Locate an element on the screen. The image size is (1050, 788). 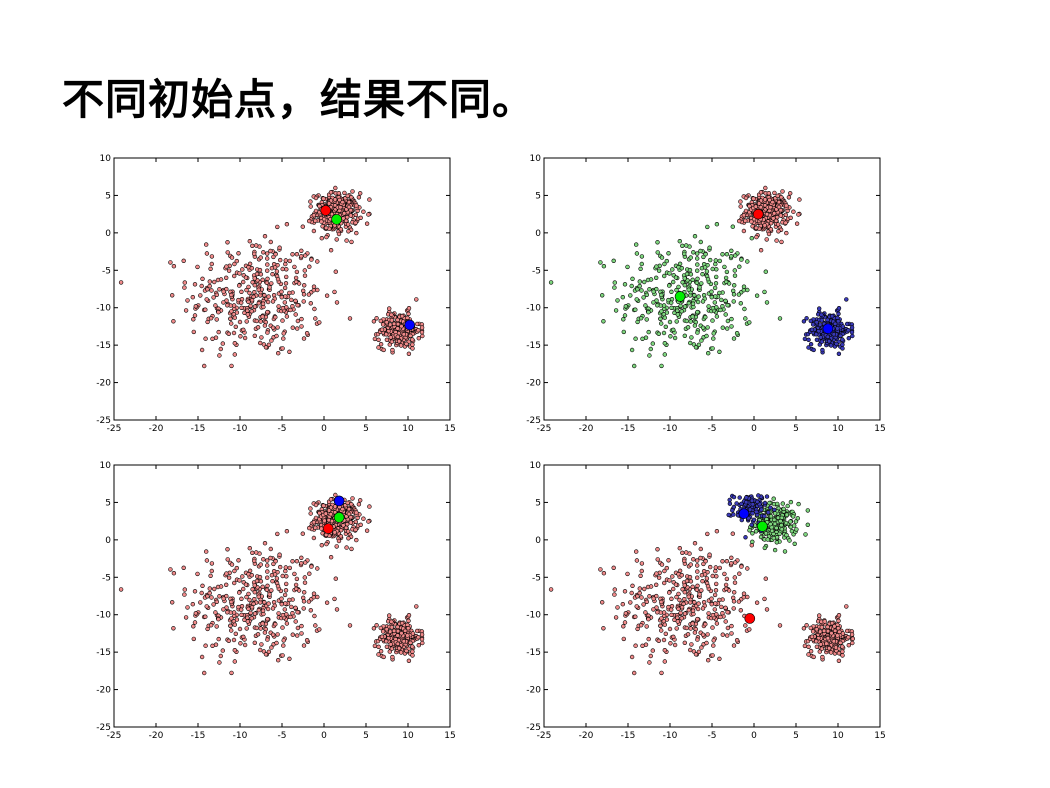
y-tick-label: -15 is located at coordinates (533, 346).